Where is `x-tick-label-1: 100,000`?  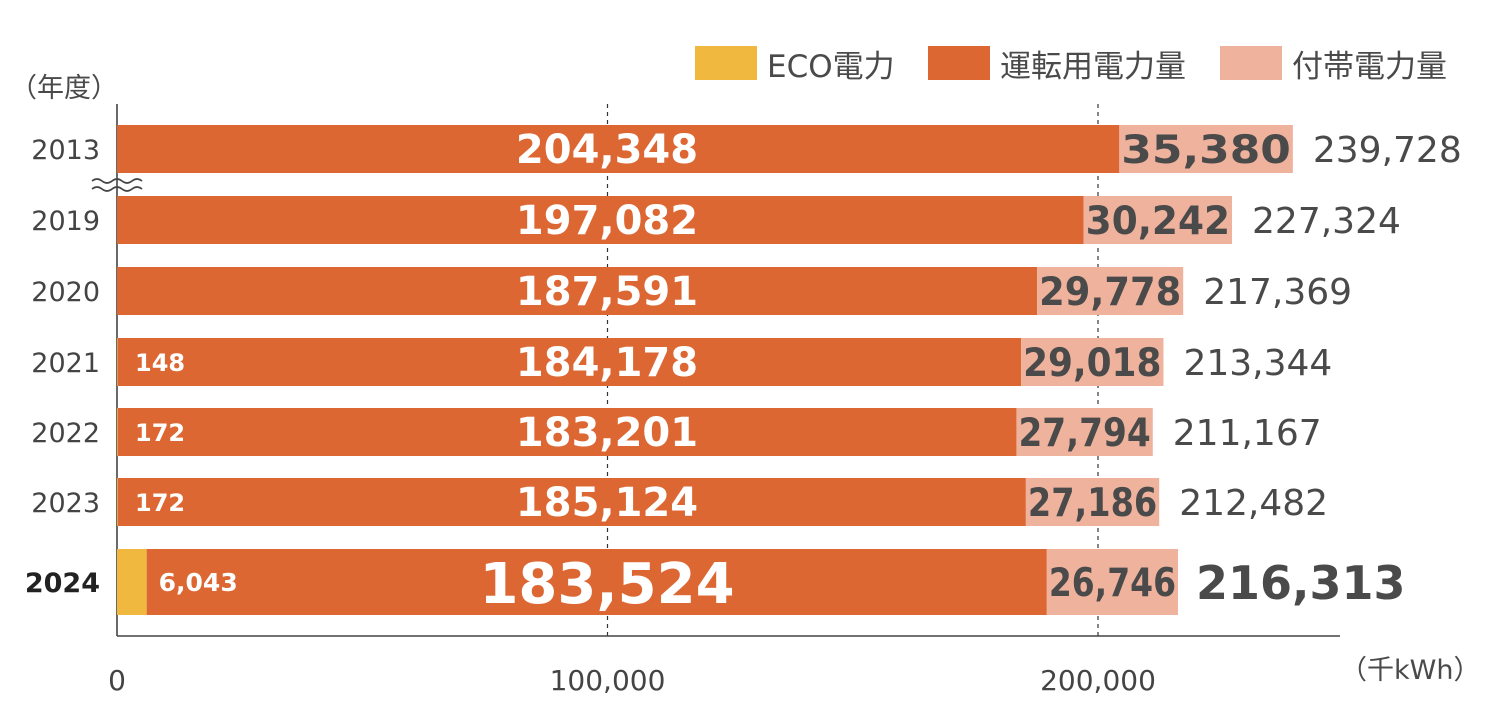
x-tick-label-1: 100,000 is located at coordinates (608, 680).